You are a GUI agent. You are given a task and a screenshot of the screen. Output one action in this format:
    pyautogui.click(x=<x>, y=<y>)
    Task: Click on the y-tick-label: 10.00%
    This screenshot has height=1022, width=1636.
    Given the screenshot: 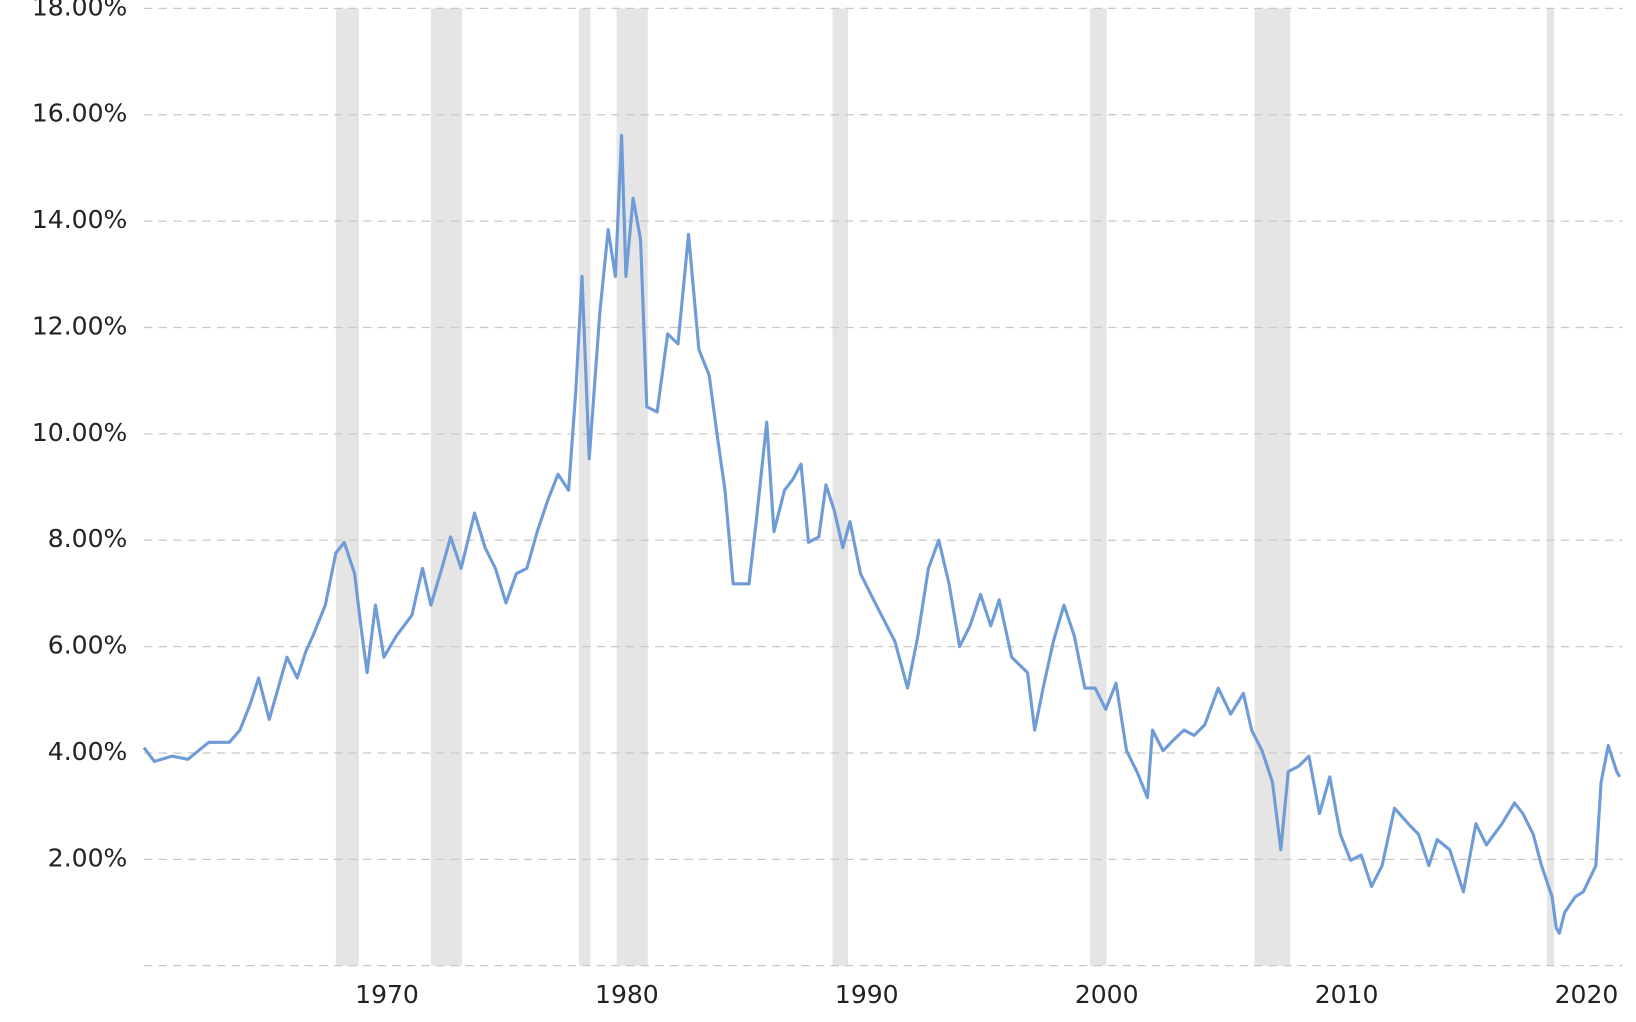 What is the action you would take?
    pyautogui.click(x=79, y=432)
    